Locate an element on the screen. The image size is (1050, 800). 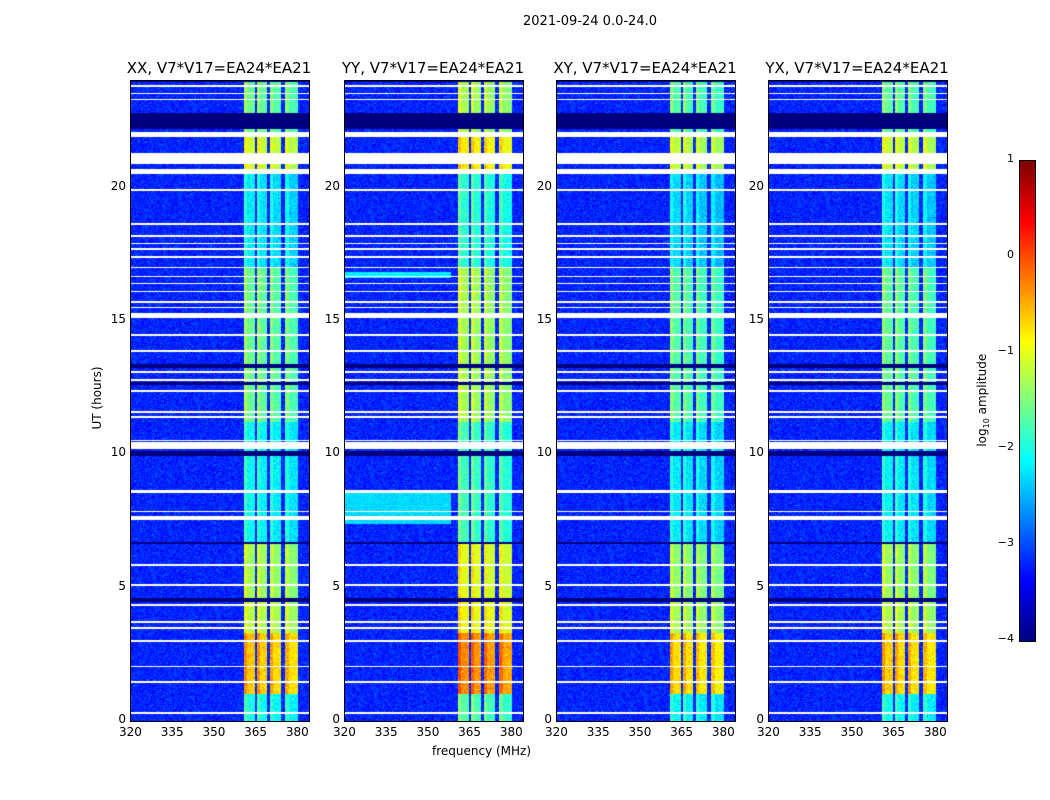
colorbar-tick-label: −4 is located at coordinates (1005, 638).